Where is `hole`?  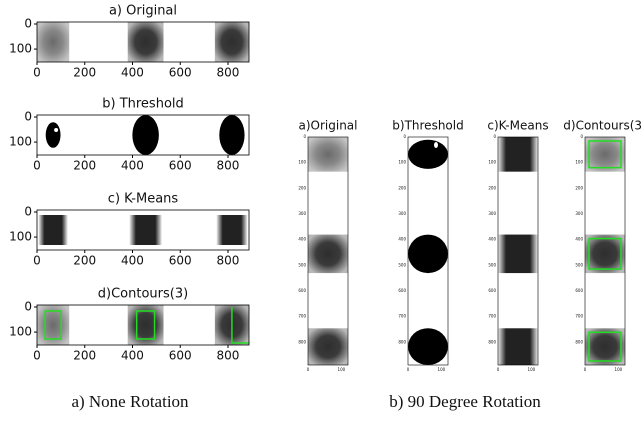 hole is located at coordinates (436, 145).